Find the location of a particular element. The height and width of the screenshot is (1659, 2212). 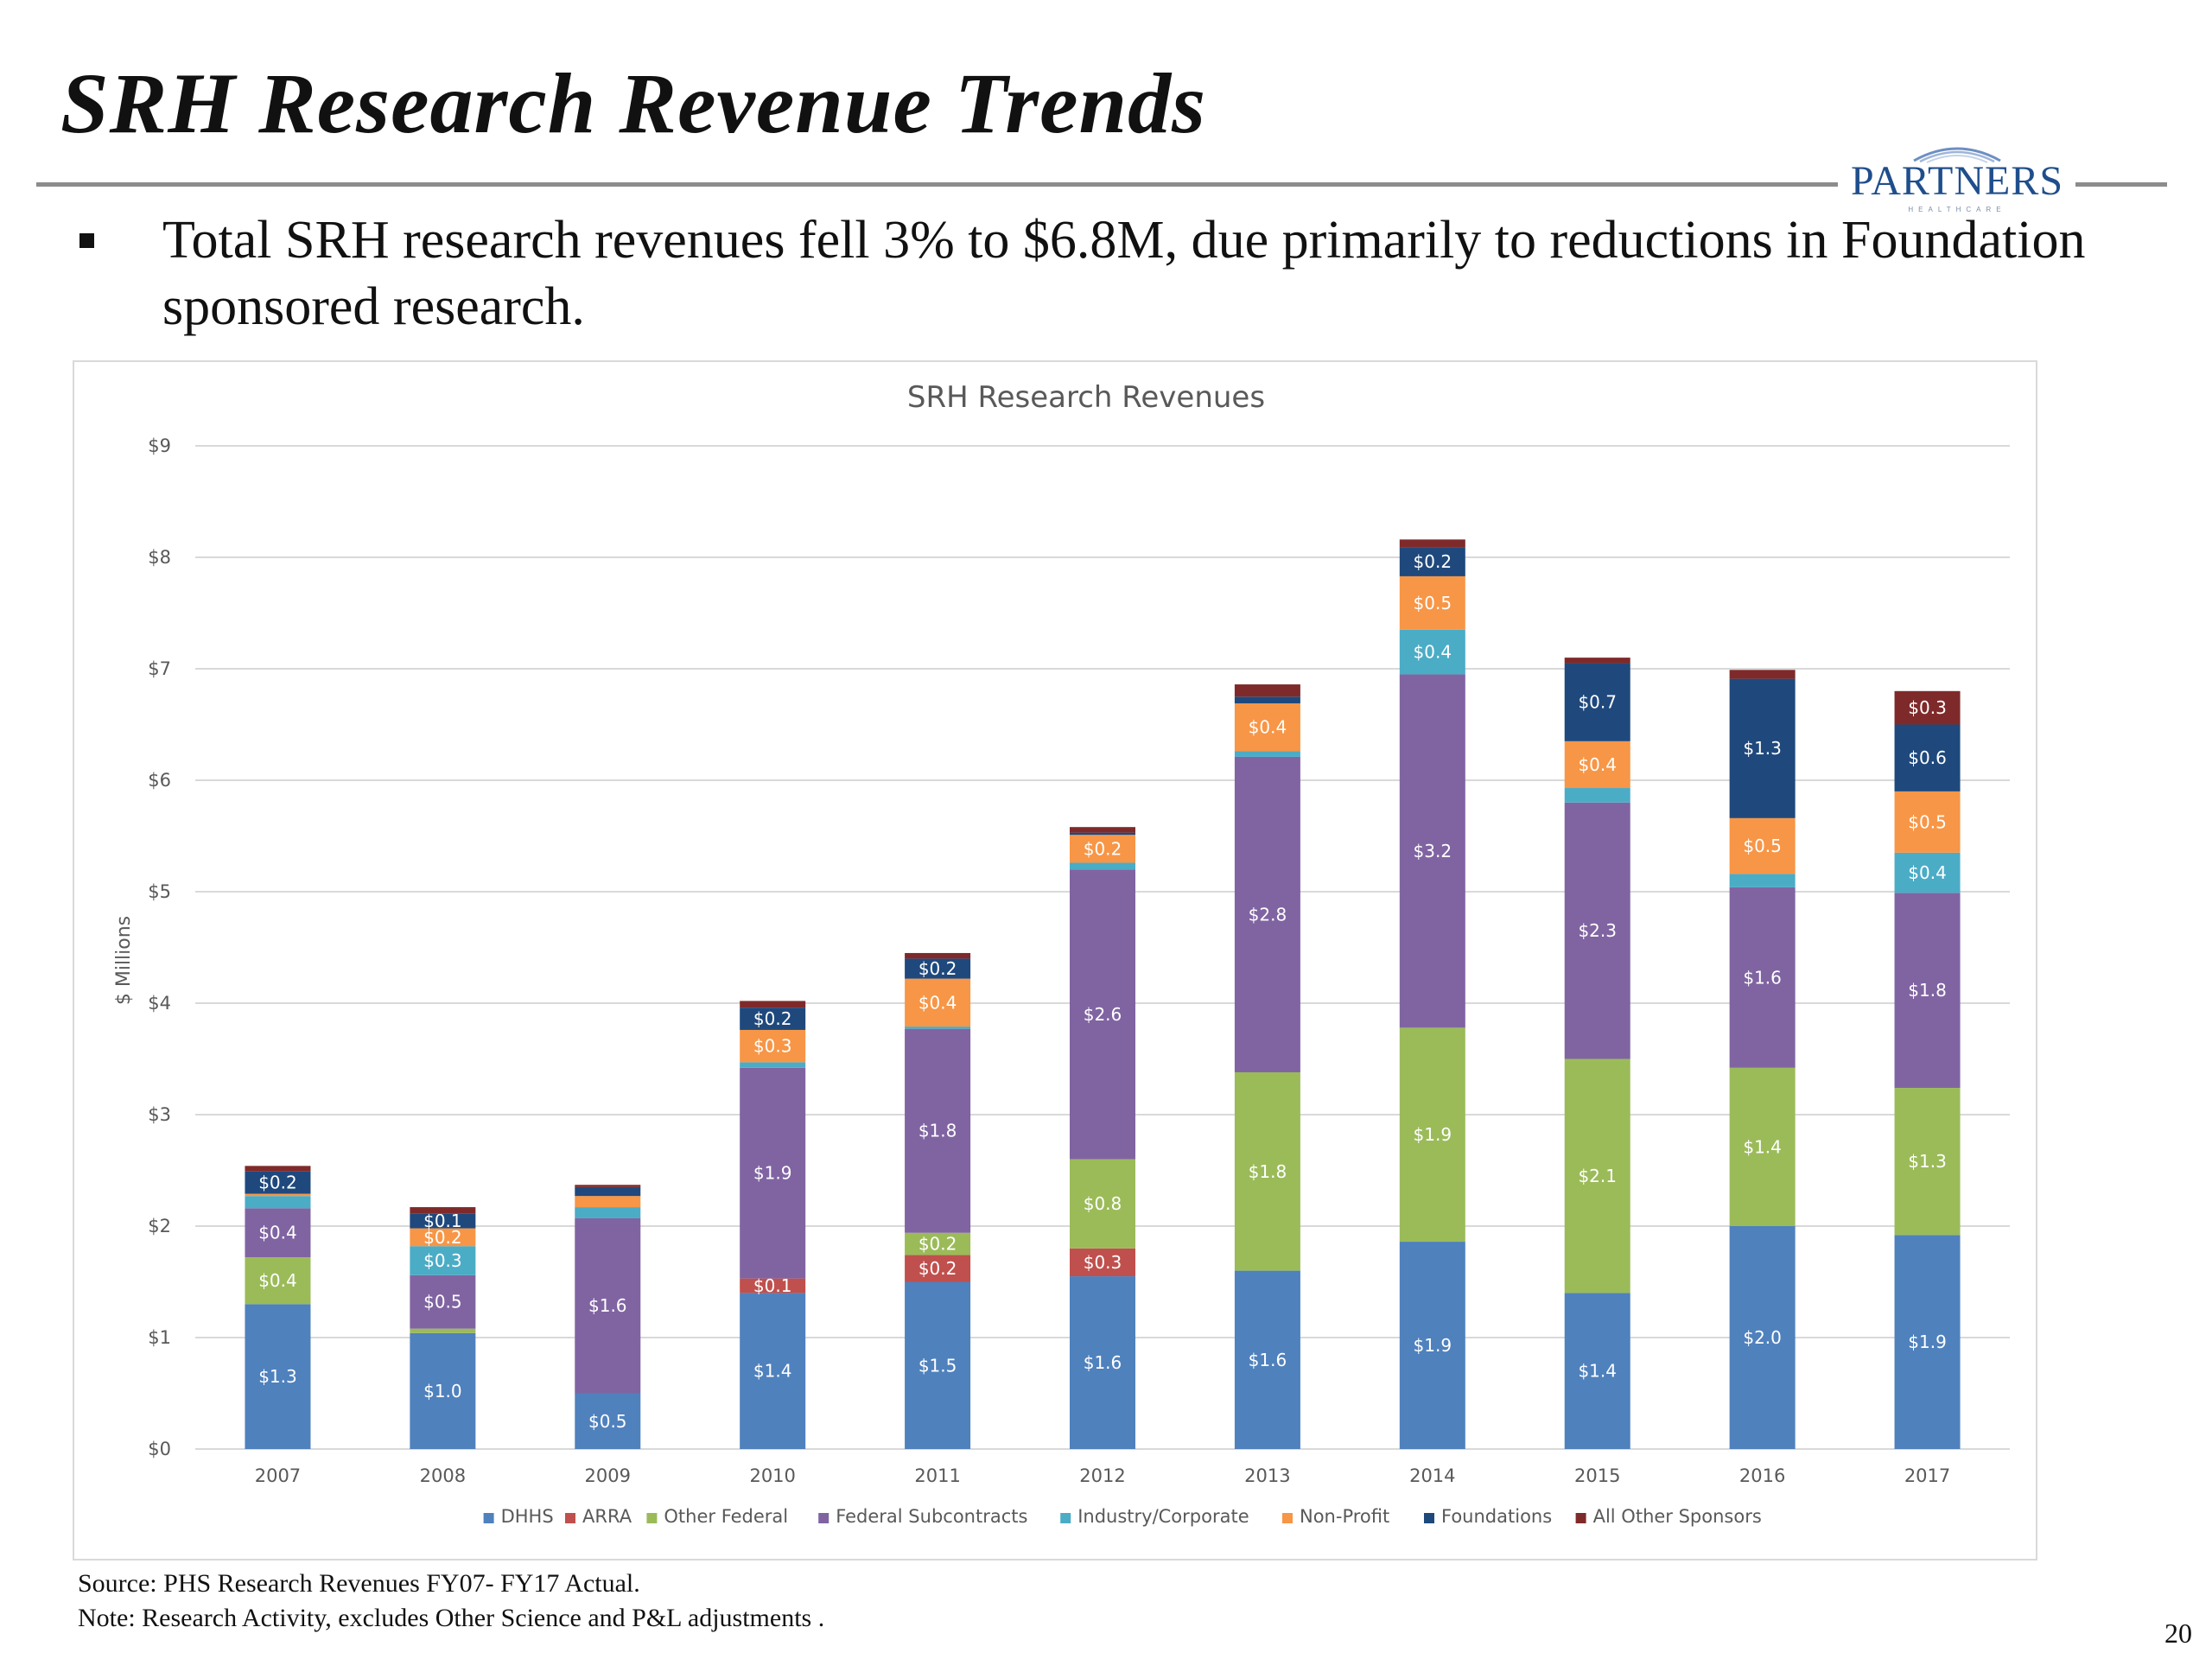

y-tick-label: $5 is located at coordinates (159, 891).